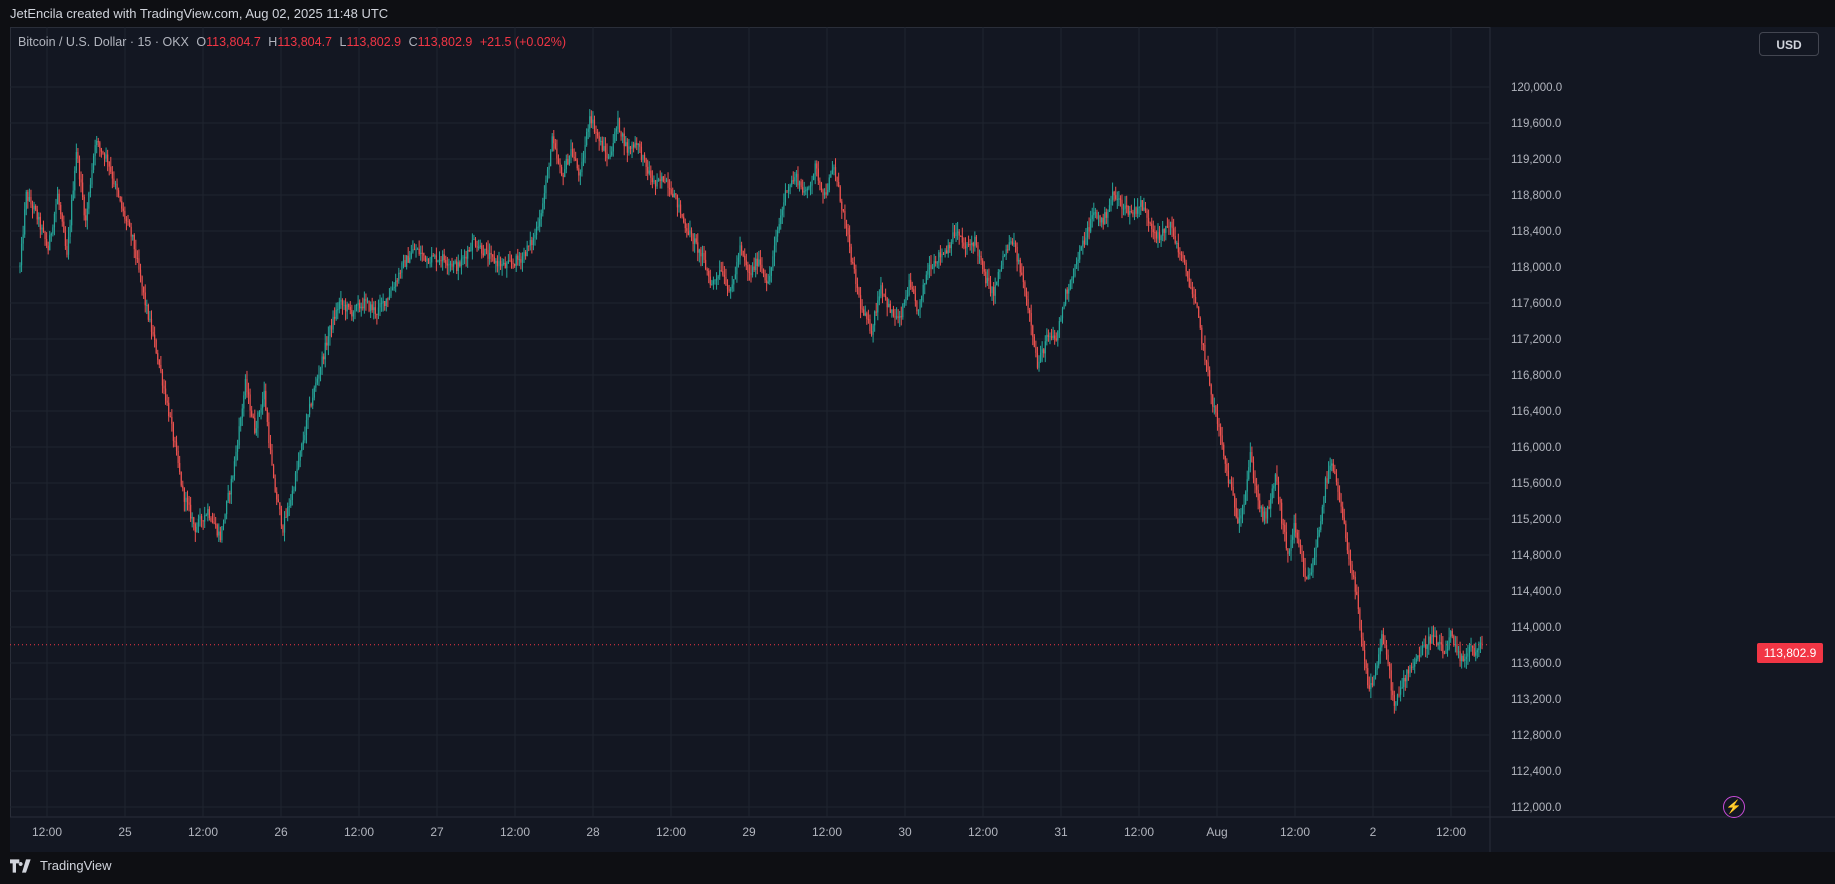  Describe the element at coordinates (304, 42) in the screenshot. I see `high-value: 113,804.7` at that location.